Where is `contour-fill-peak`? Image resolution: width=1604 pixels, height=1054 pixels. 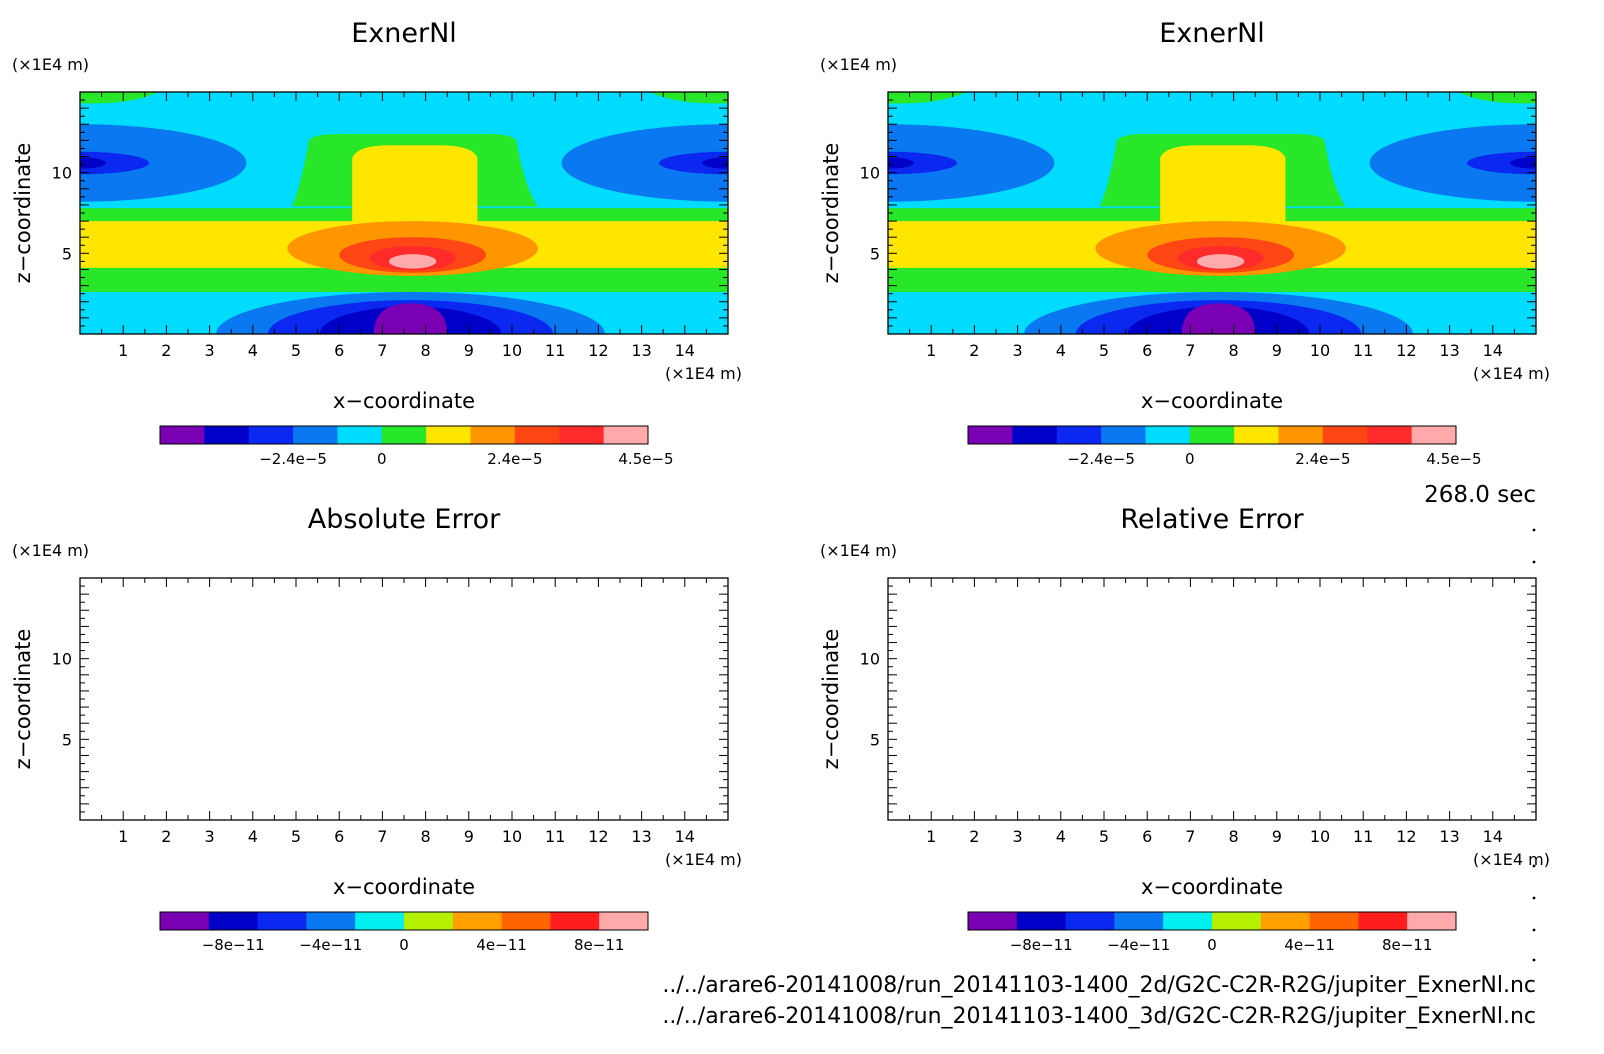 contour-fill-peak is located at coordinates (412, 261).